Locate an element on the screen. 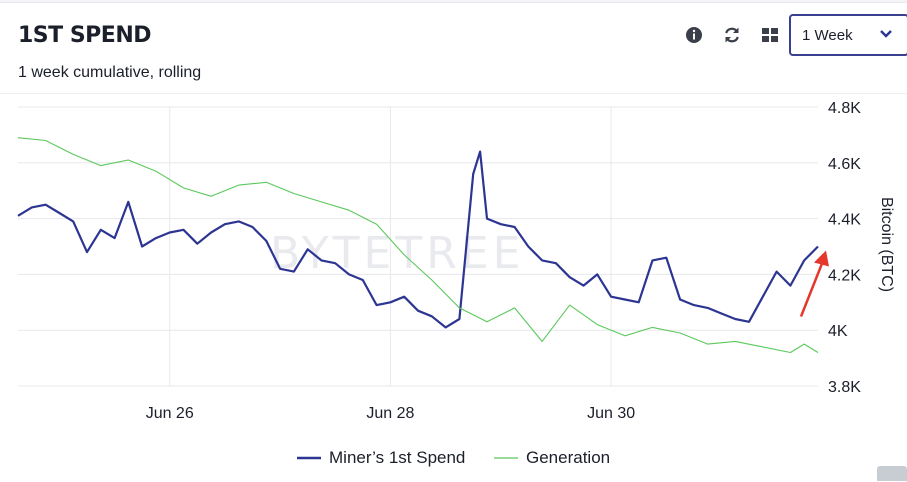 Image resolution: width=907 pixels, height=482 pixels. x-tick-label: Jun 28 is located at coordinates (390, 413).